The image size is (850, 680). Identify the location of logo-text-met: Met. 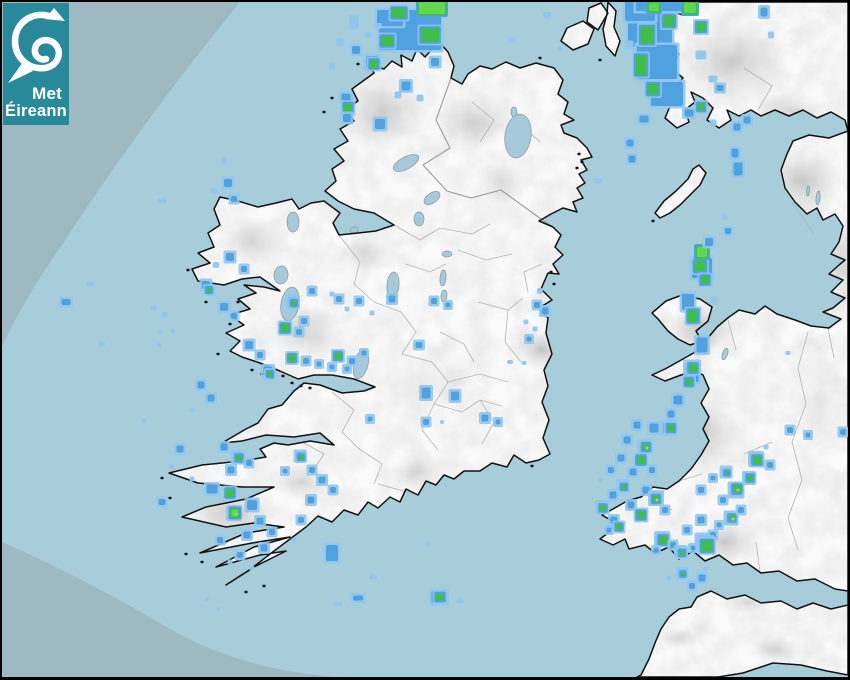
(47, 93).